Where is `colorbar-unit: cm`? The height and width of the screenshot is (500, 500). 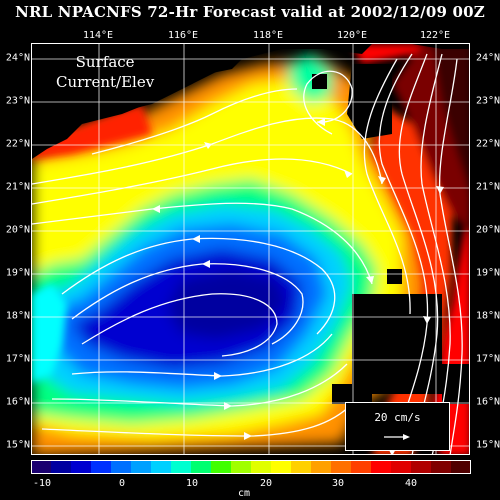 colorbar-unit: cm is located at coordinates (244, 493).